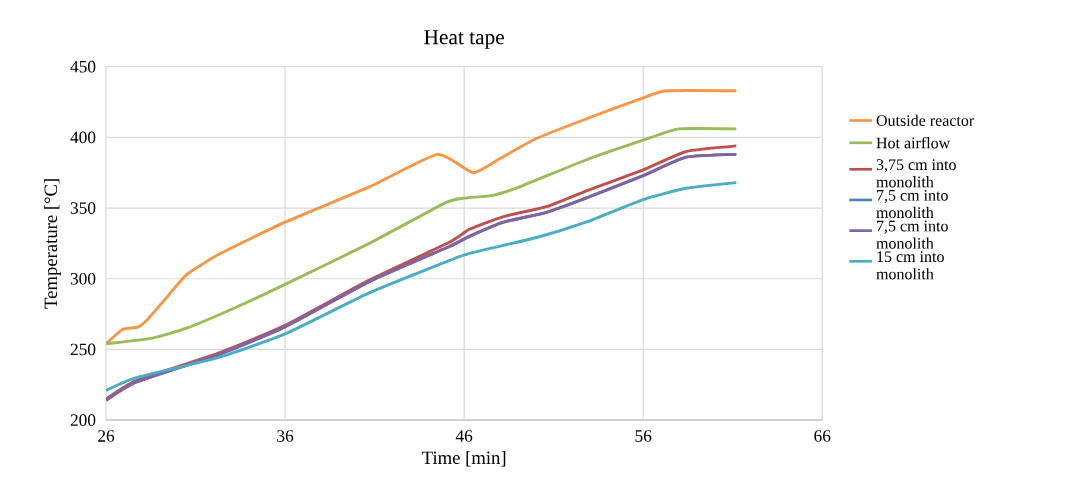 This screenshot has width=1067, height=504. I want to click on legend-label: 3,75 cm into monolith, so click(916, 173).